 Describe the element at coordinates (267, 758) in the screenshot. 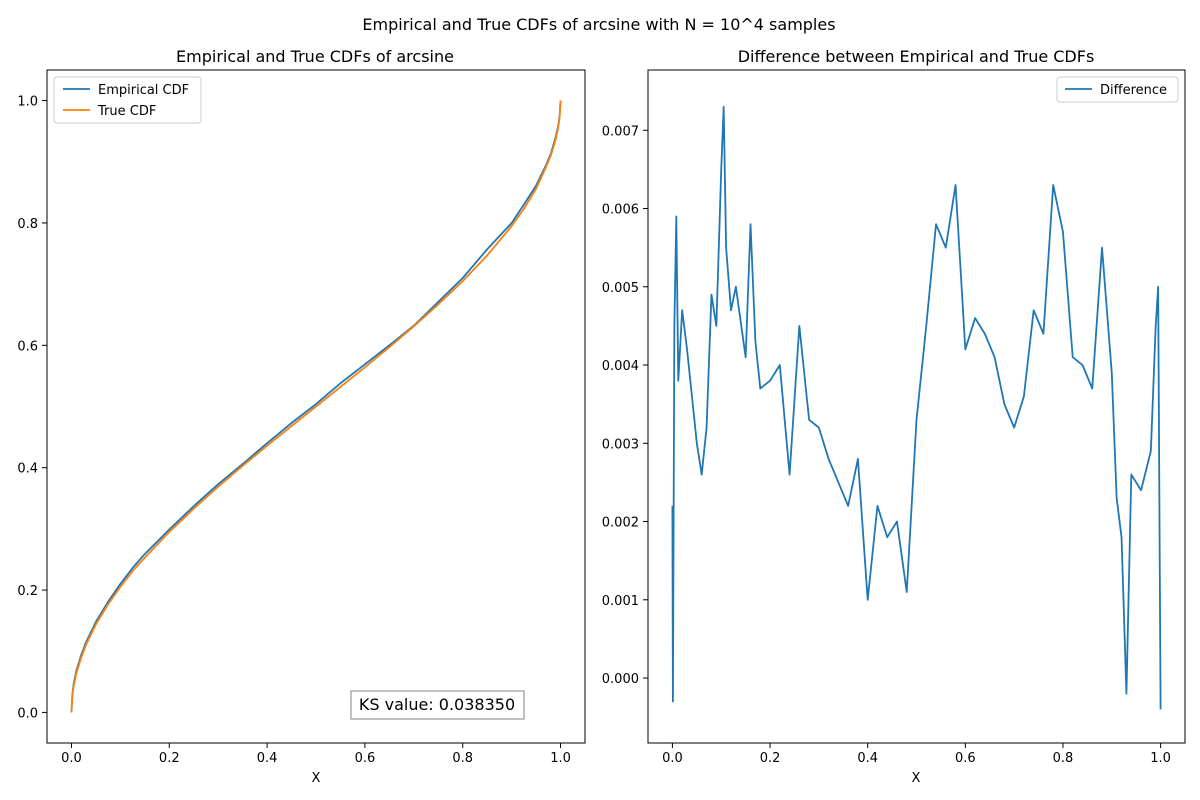

I see `cdf-x-tick-label: 0.4` at that location.